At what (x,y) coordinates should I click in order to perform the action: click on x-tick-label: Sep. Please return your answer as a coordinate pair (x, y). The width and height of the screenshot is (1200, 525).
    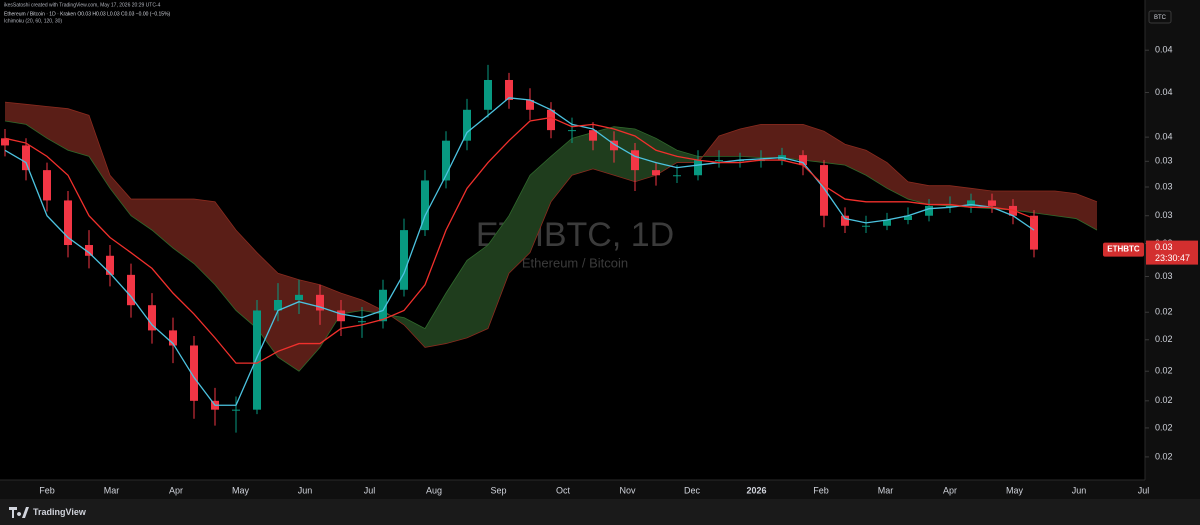
    Looking at the image, I should click on (498, 490).